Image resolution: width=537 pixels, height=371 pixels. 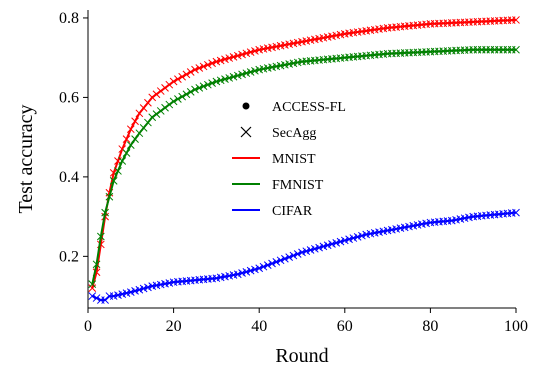 I want to click on legend-item-secagg: SecAgg, so click(x=278, y=133).